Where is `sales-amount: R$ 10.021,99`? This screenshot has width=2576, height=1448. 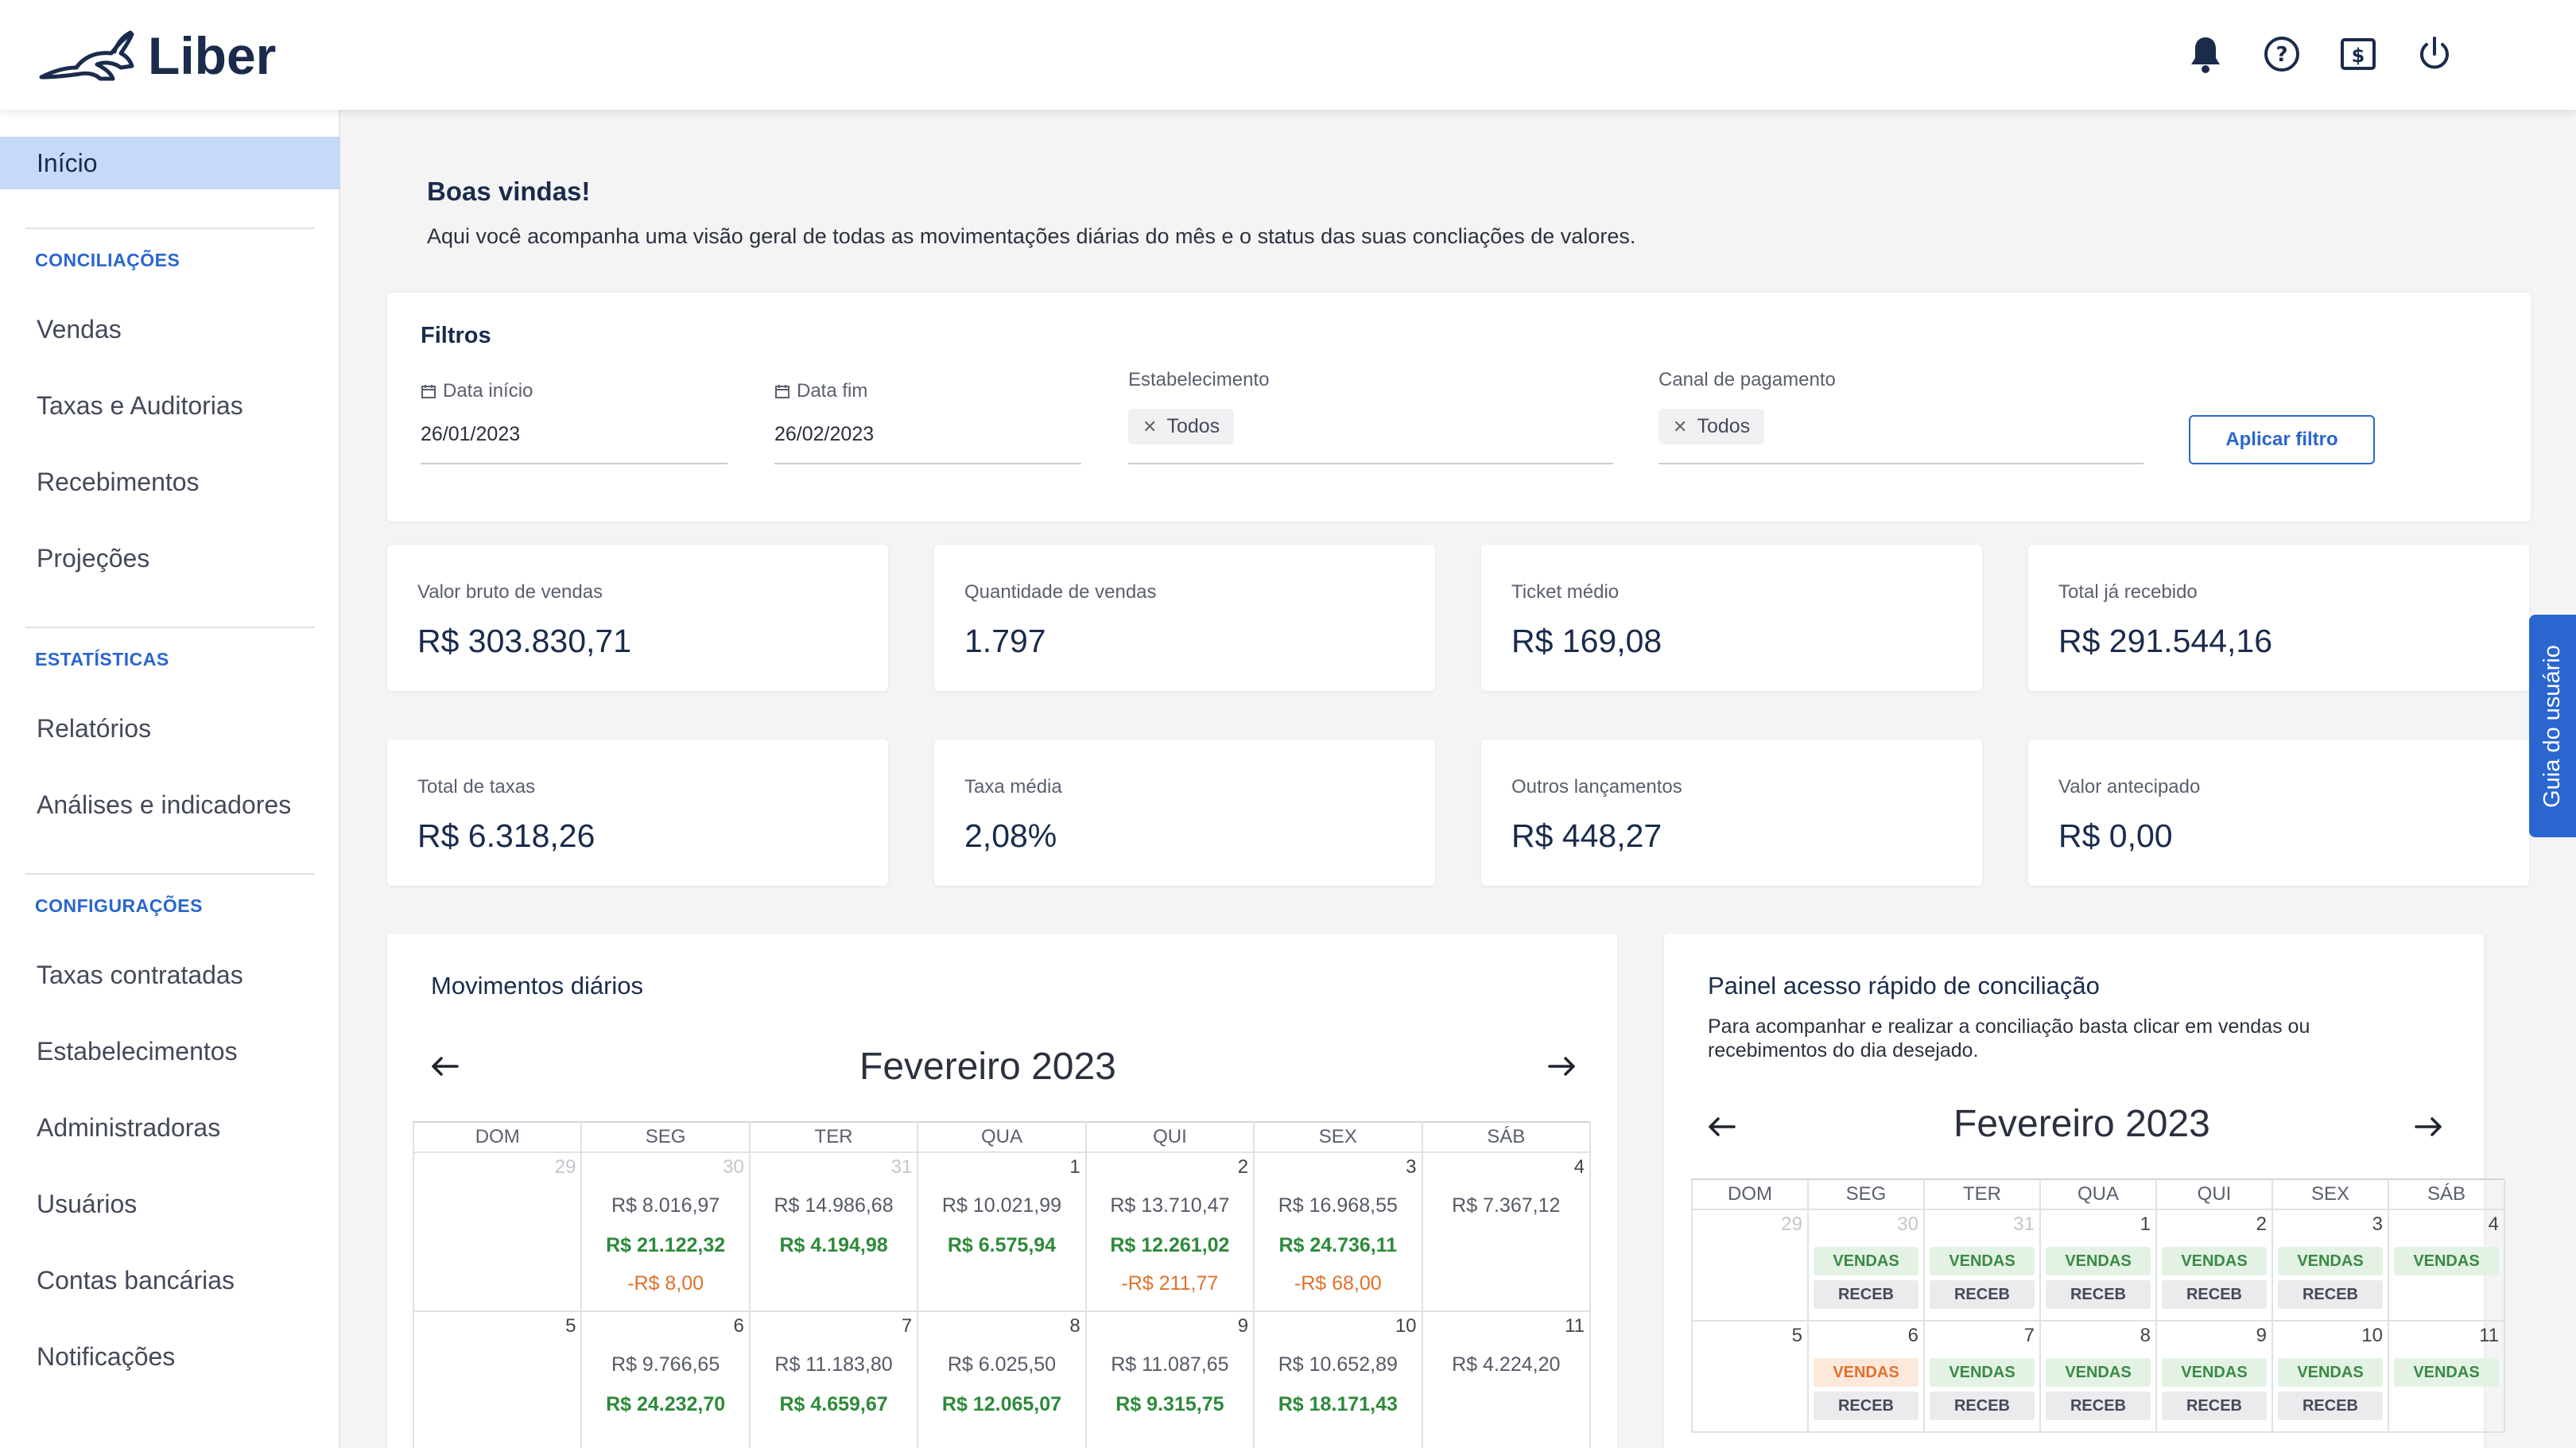 sales-amount: R$ 10.021,99 is located at coordinates (1002, 1205).